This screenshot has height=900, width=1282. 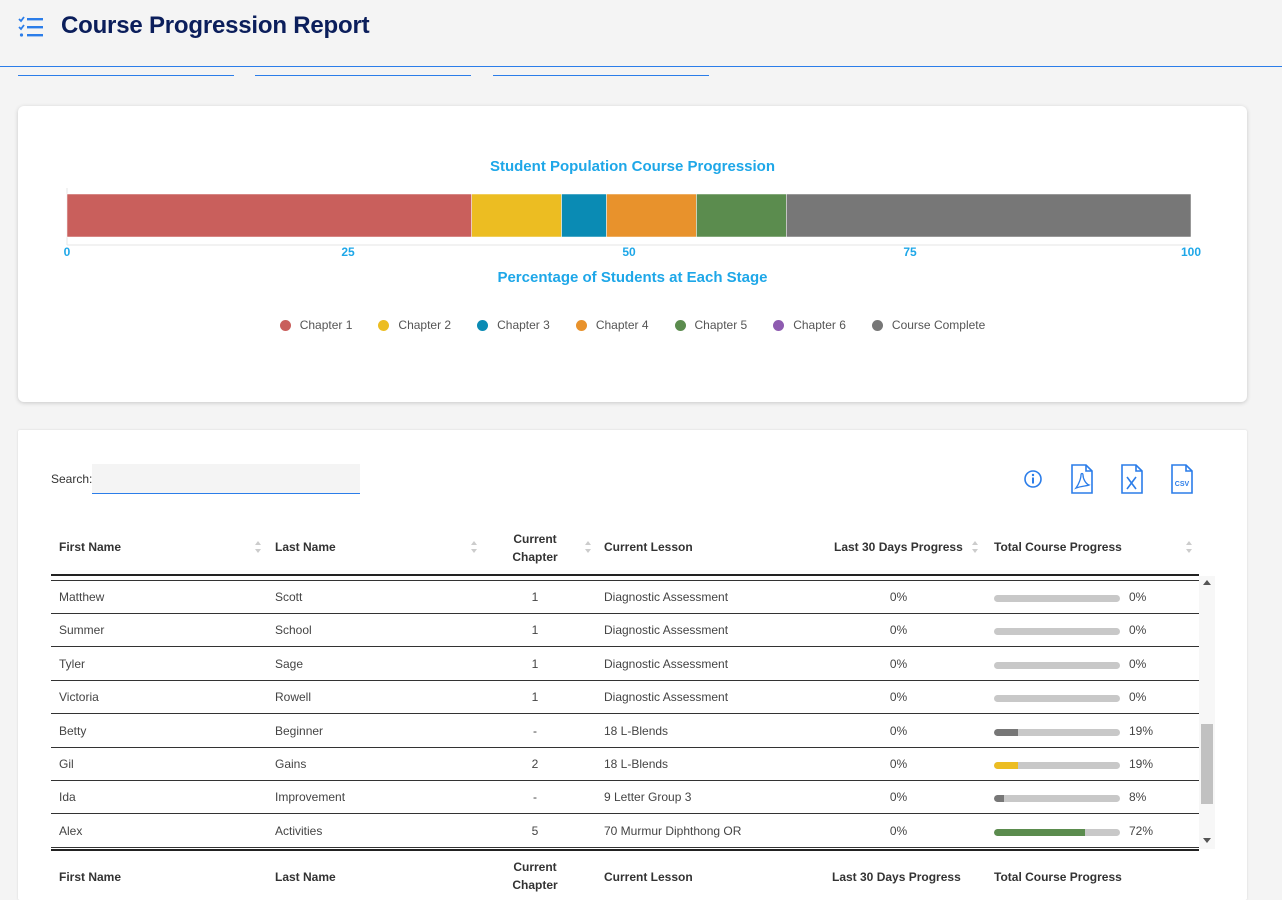 I want to click on legend-item: Chapter 3, so click(x=513, y=325).